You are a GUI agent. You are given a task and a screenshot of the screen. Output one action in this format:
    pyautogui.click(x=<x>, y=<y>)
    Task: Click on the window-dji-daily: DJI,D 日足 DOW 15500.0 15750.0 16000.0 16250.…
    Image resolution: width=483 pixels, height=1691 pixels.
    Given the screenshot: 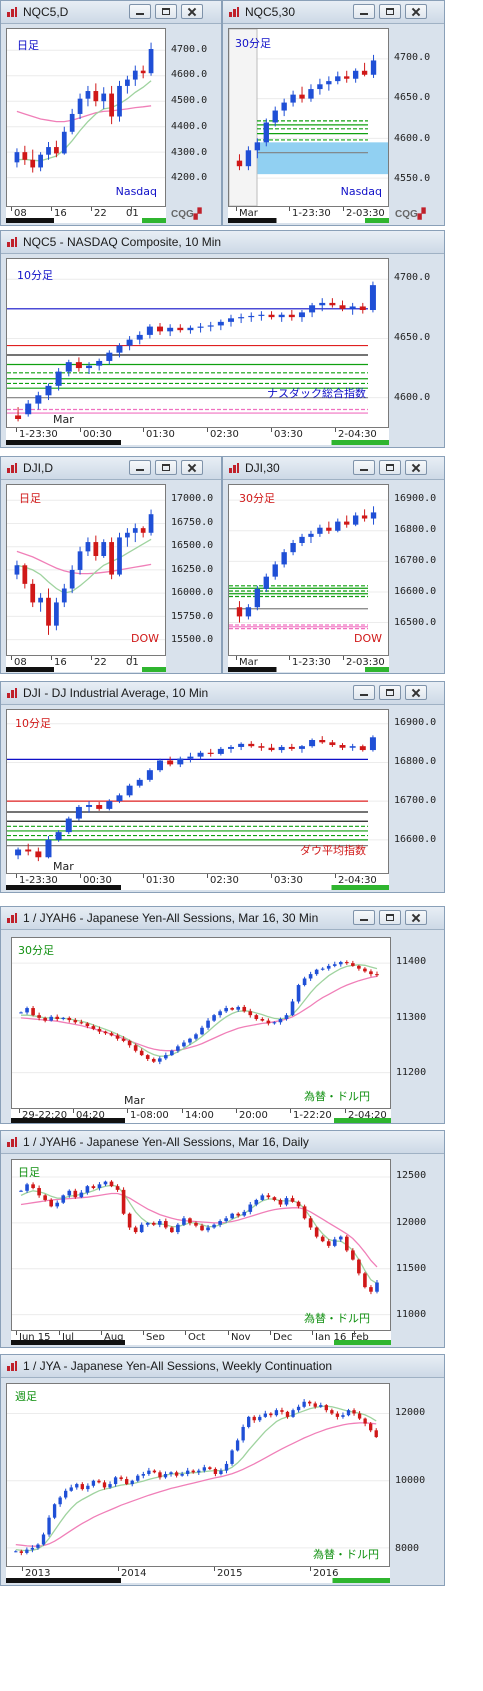 What is the action you would take?
    pyautogui.click(x=111, y=565)
    